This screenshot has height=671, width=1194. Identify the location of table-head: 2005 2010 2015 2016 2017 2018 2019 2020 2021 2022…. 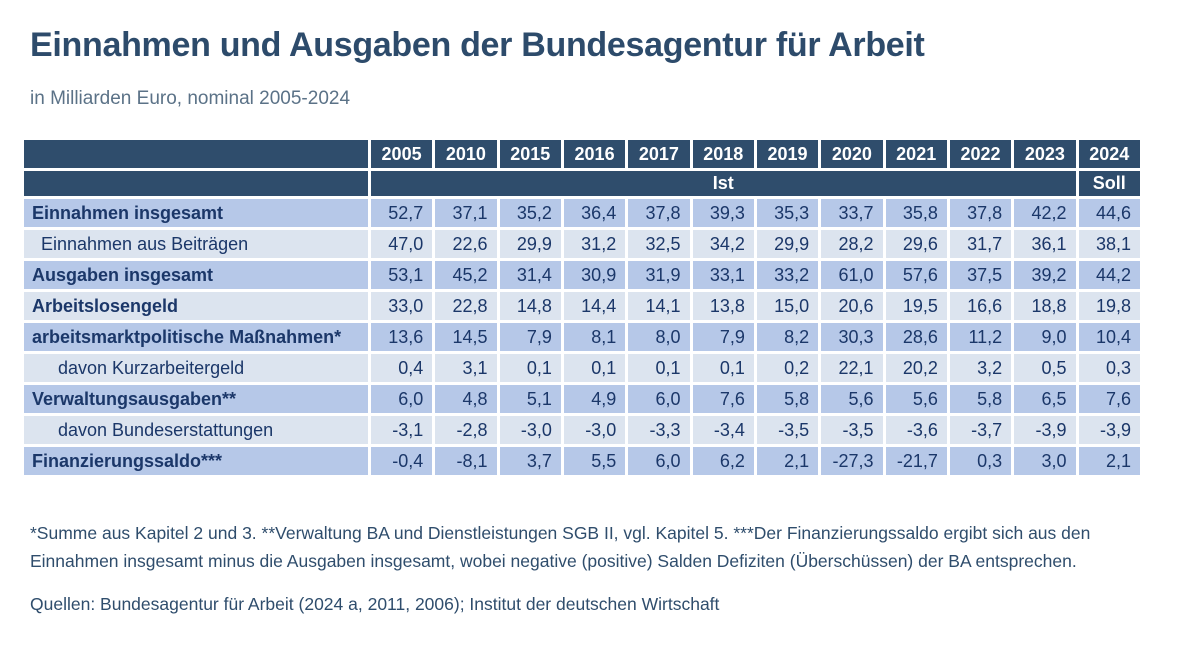
(582, 168).